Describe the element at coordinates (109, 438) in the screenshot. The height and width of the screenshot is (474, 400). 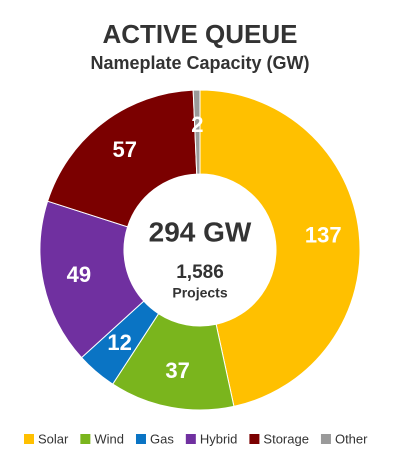
I see `legend-label: Wind` at that location.